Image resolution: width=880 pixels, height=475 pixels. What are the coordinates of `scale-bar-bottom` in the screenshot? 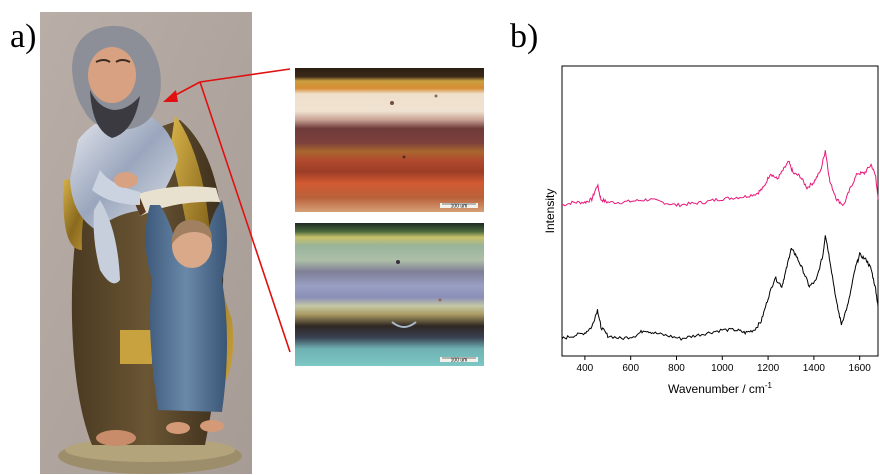 It's located at (459, 359).